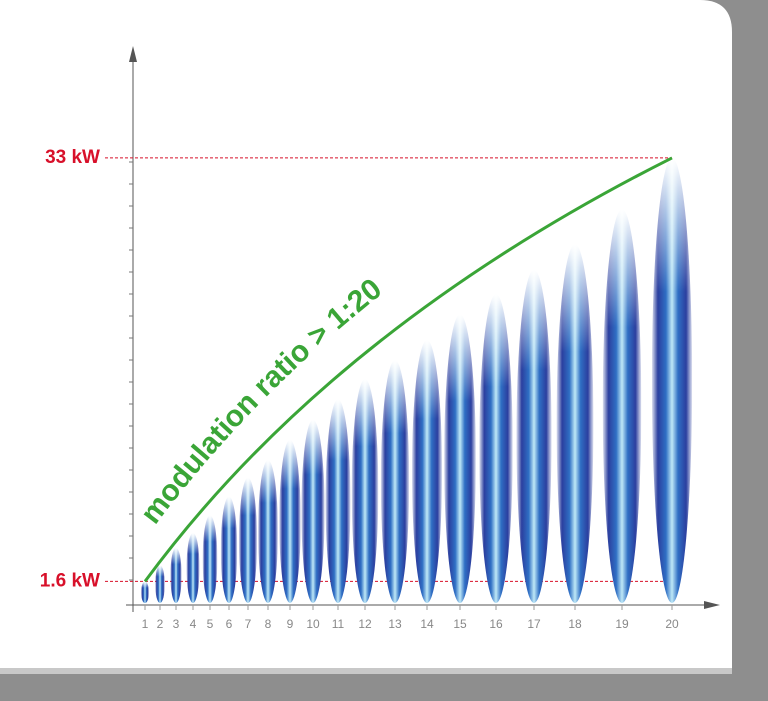 Image resolution: width=768 pixels, height=701 pixels. I want to click on x-tick-label: 17, so click(534, 624).